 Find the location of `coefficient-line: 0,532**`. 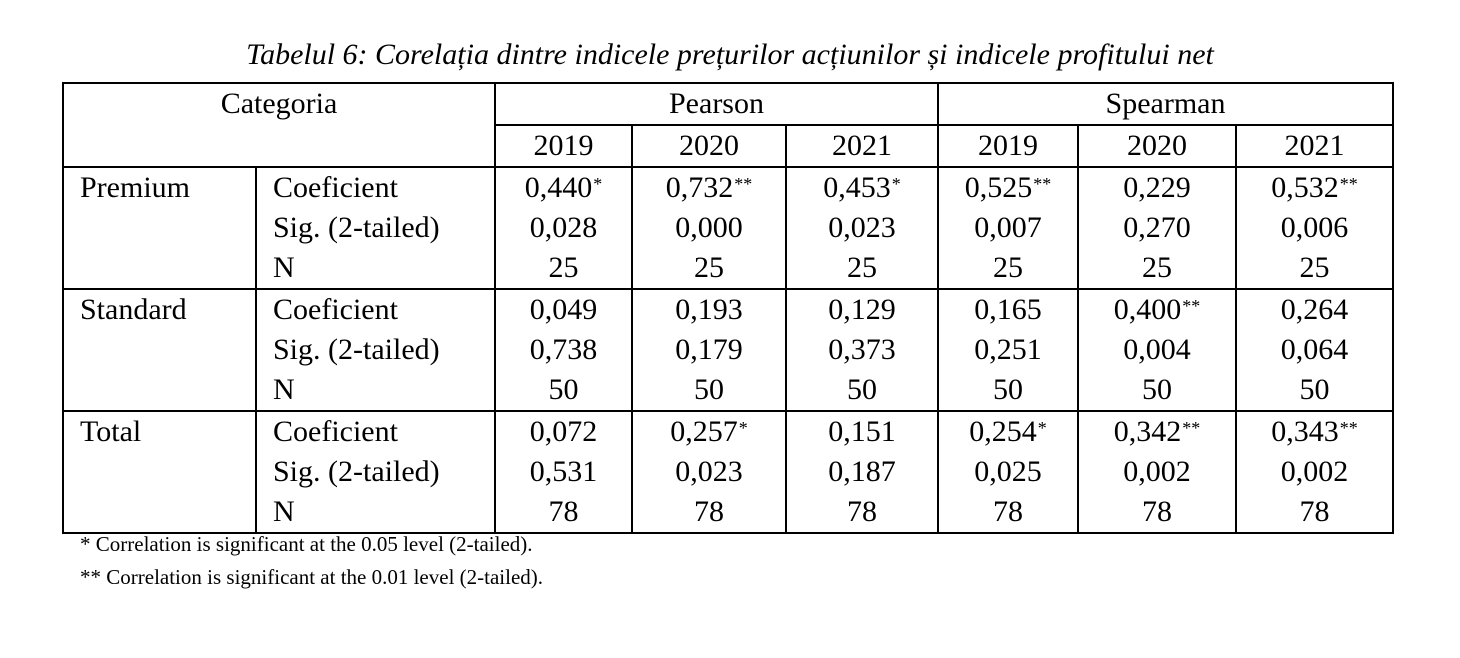

coefficient-line: 0,532** is located at coordinates (1314, 188).